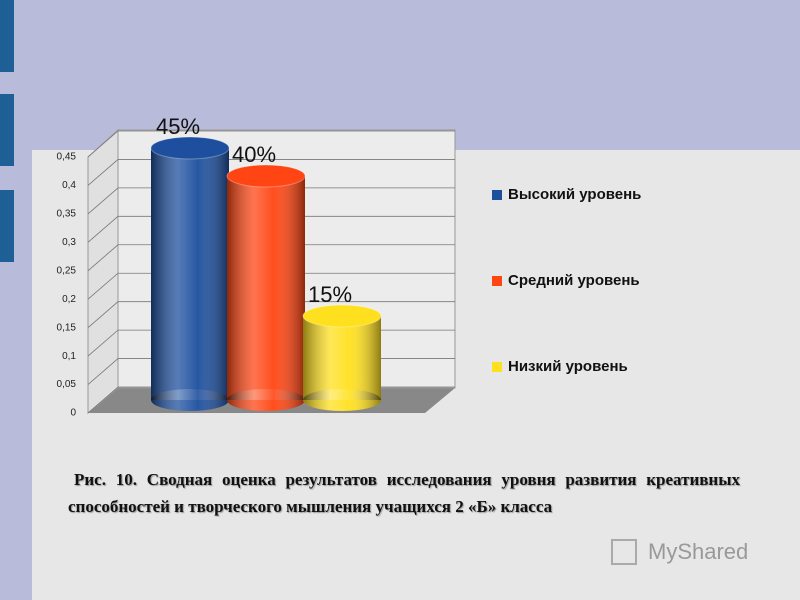 The image size is (800, 600). What do you see at coordinates (574, 194) in the screenshot?
I see `legend-label: Высокий уровень` at bounding box center [574, 194].